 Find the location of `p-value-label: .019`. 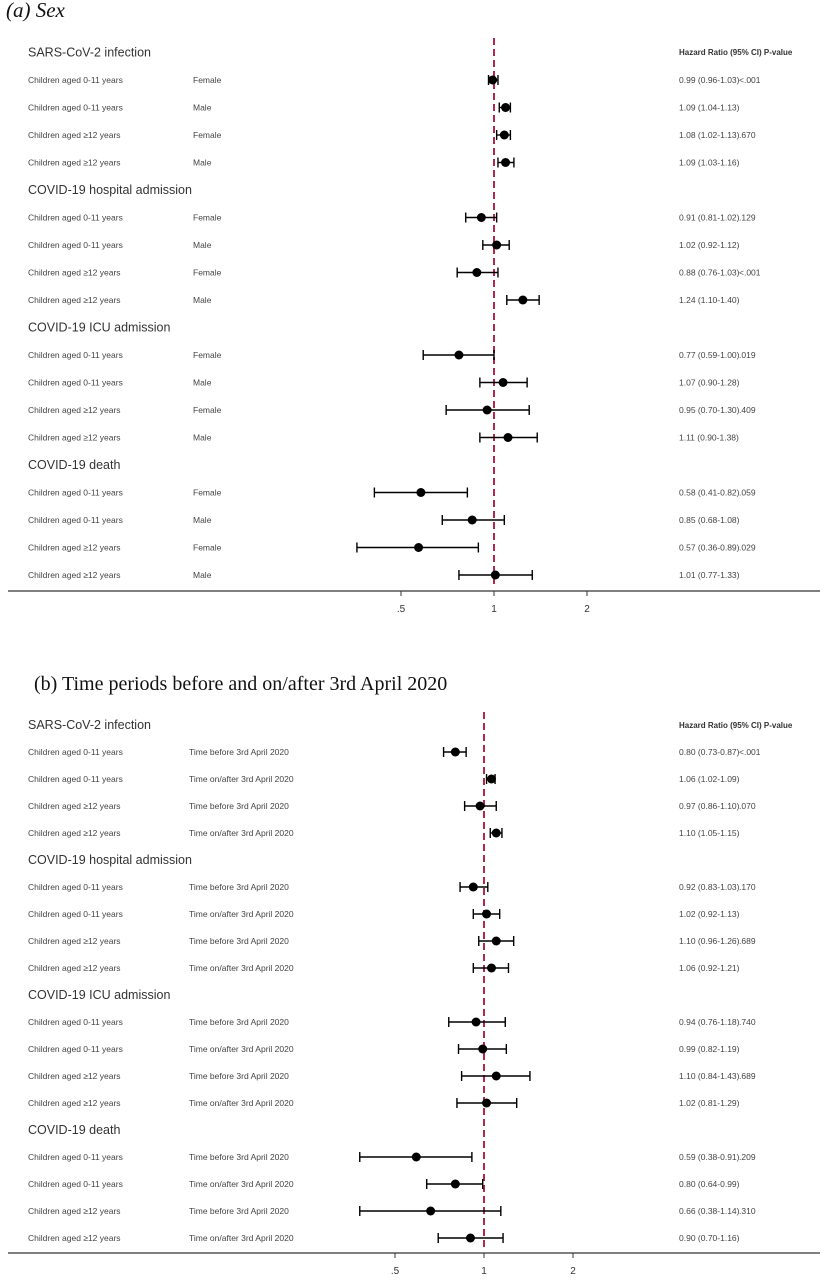

p-value-label: .019 is located at coordinates (747, 355).